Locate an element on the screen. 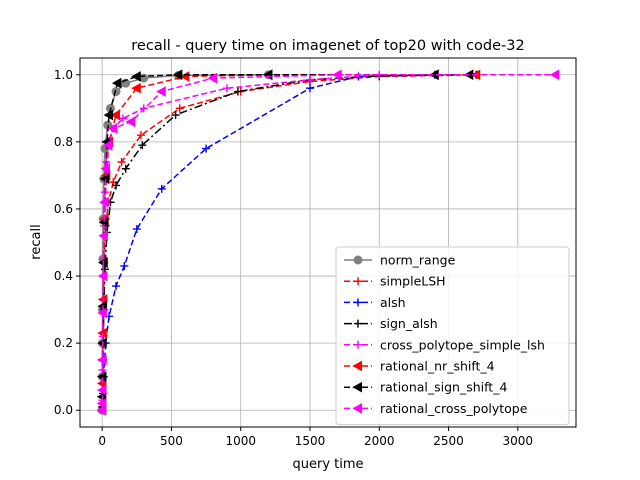 This screenshot has width=640, height=480. y-tick-label: 0.6 is located at coordinates (63, 209).